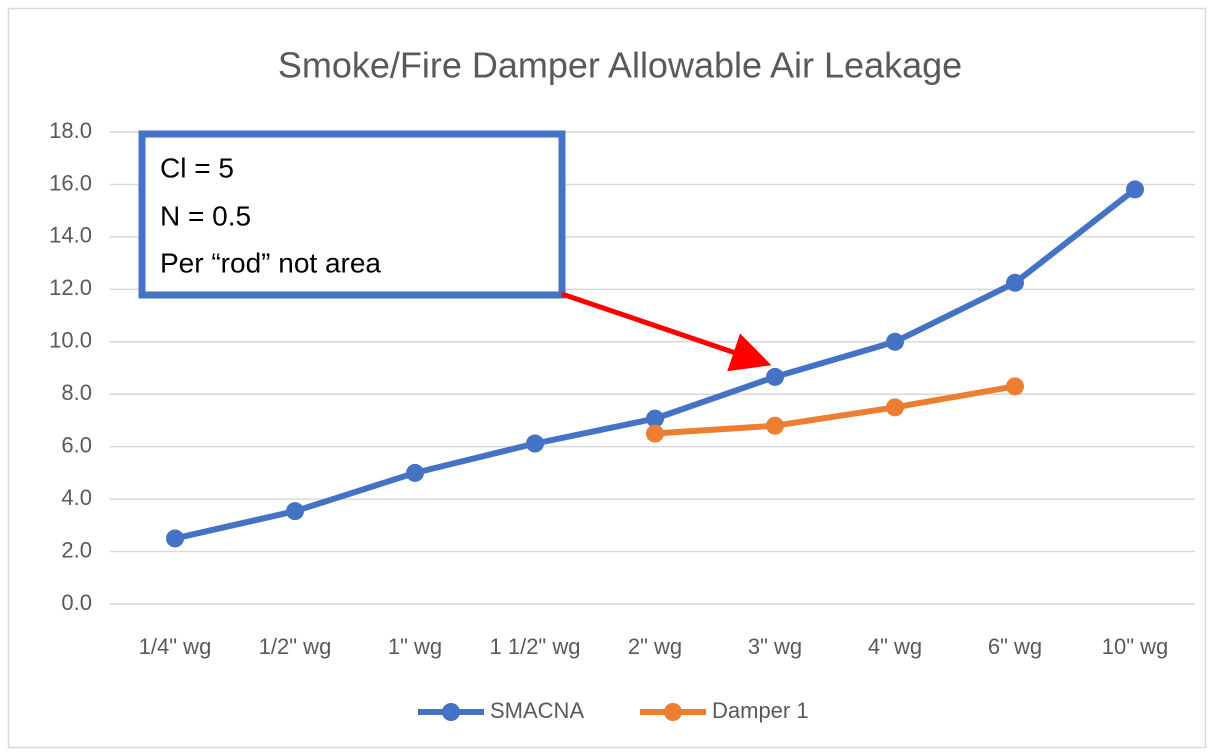 This screenshot has height=756, width=1214. I want to click on y-tick-label: 10.0, so click(70, 340).